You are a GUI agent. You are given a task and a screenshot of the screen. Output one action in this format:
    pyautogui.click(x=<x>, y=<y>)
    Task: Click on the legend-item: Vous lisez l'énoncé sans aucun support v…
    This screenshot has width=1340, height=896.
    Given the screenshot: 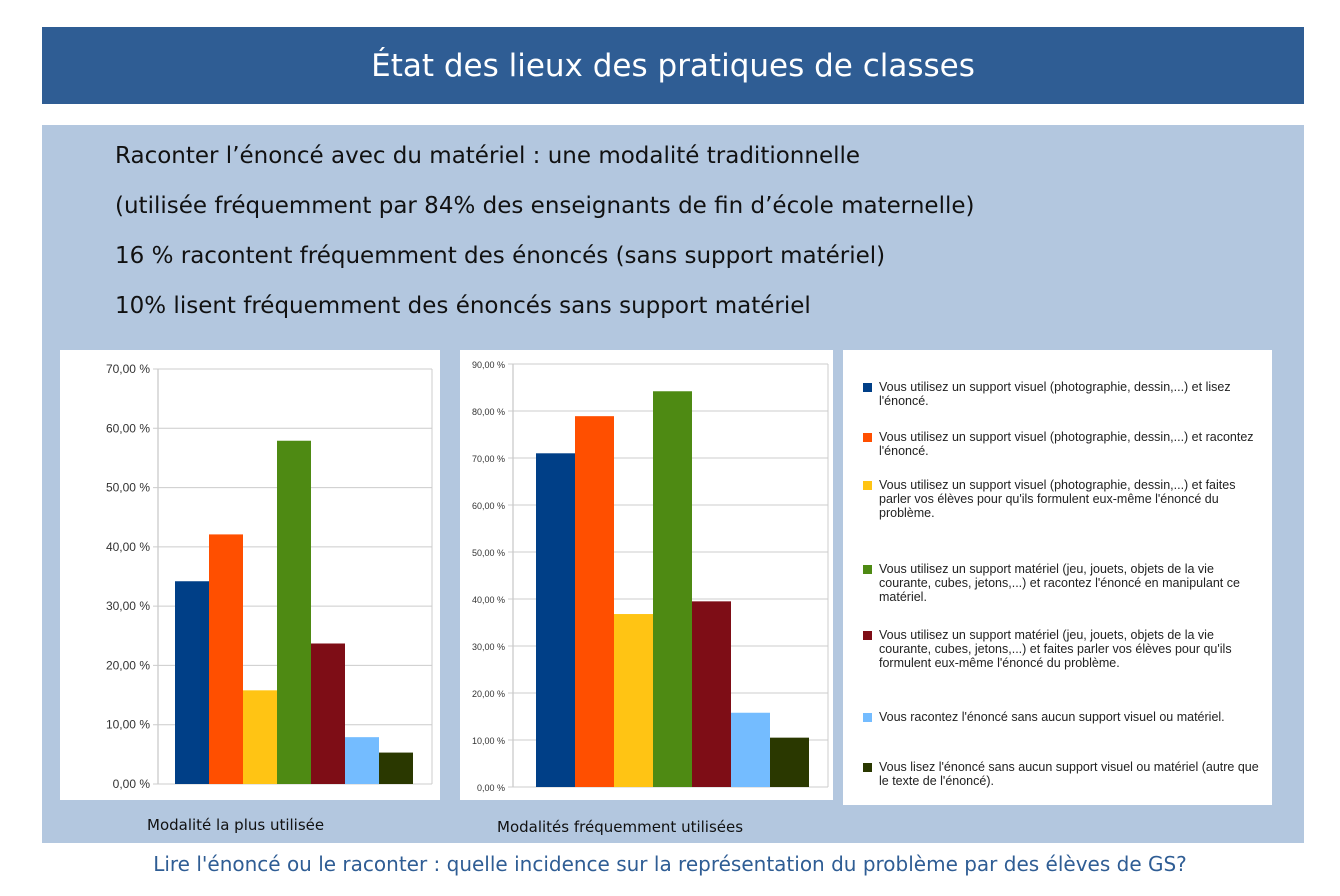 What is the action you would take?
    pyautogui.click(x=1061, y=774)
    